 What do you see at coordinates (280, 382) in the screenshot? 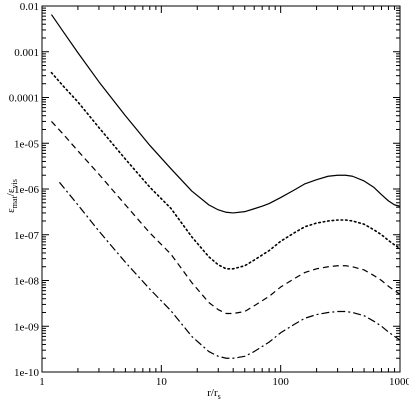
I see `x-tick-label: 100` at bounding box center [280, 382].